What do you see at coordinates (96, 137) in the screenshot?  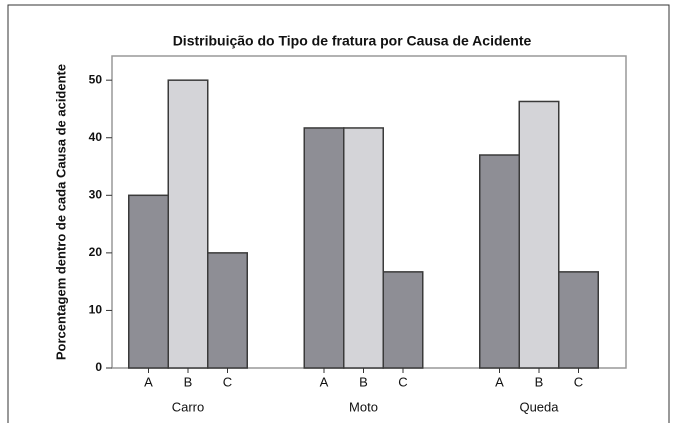 I see `y-tick-label: 40` at bounding box center [96, 137].